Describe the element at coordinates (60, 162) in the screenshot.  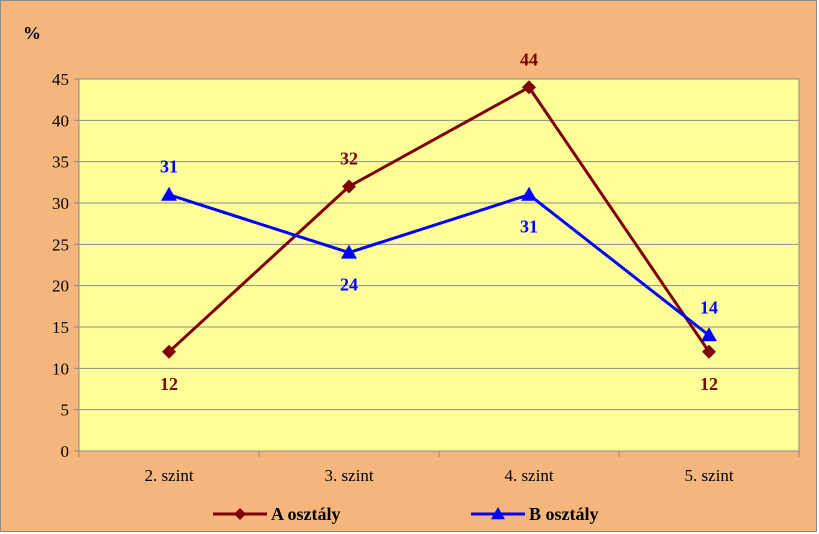
I see `y-tick-label: 35` at that location.